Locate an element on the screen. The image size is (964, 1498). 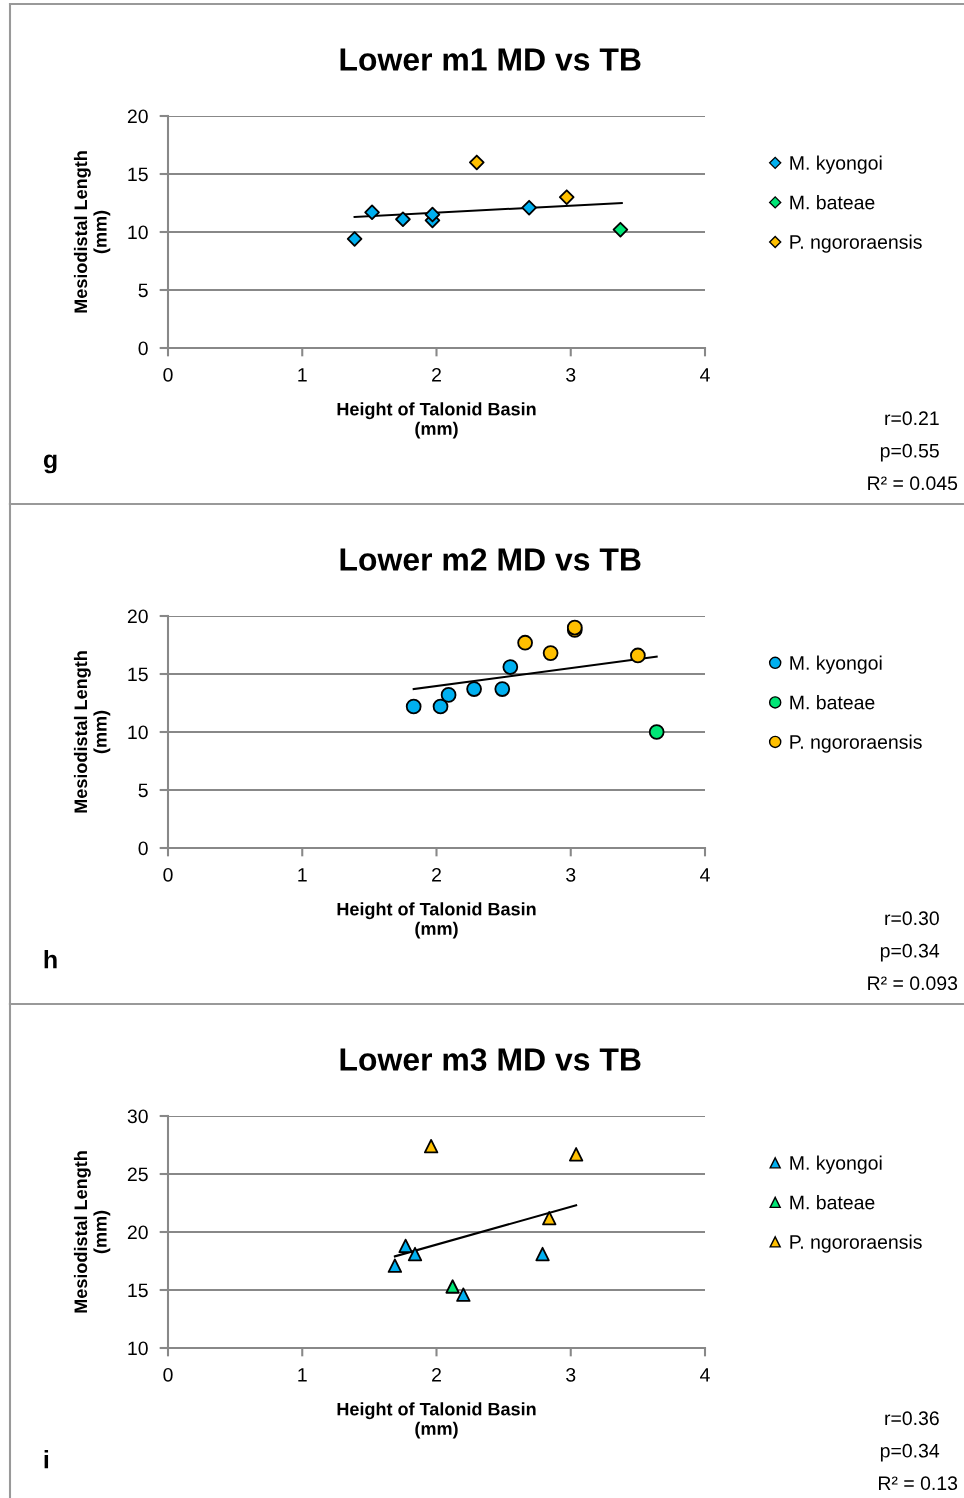
text: g is located at coordinates (50, 464).